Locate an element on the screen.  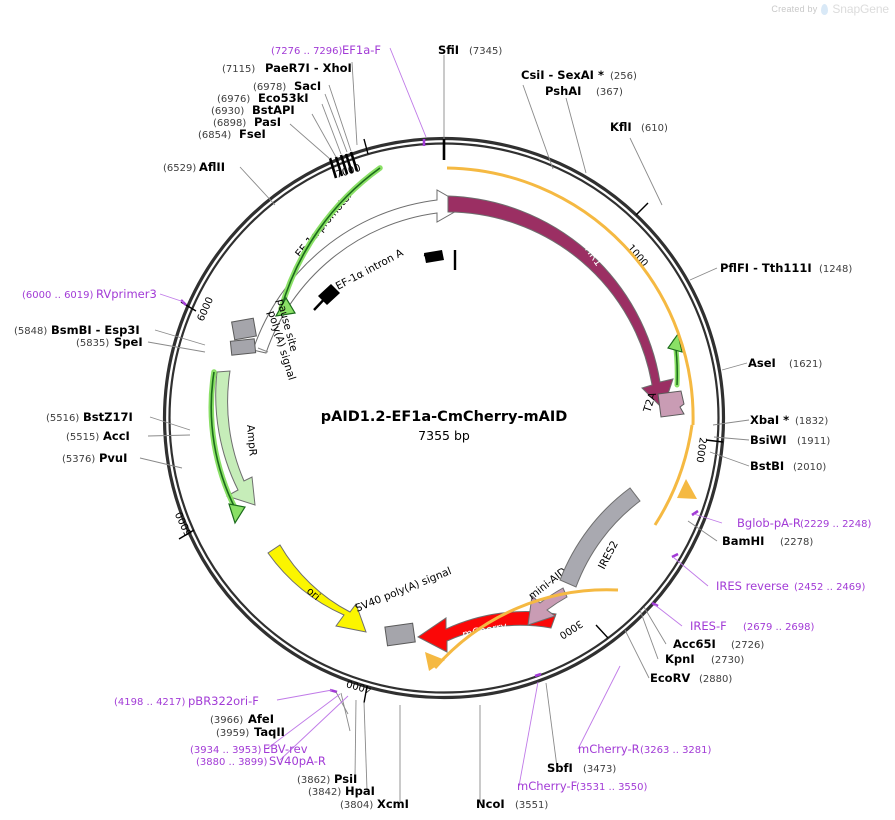
primer-name: EBV-rev is located at coordinates (285, 749).